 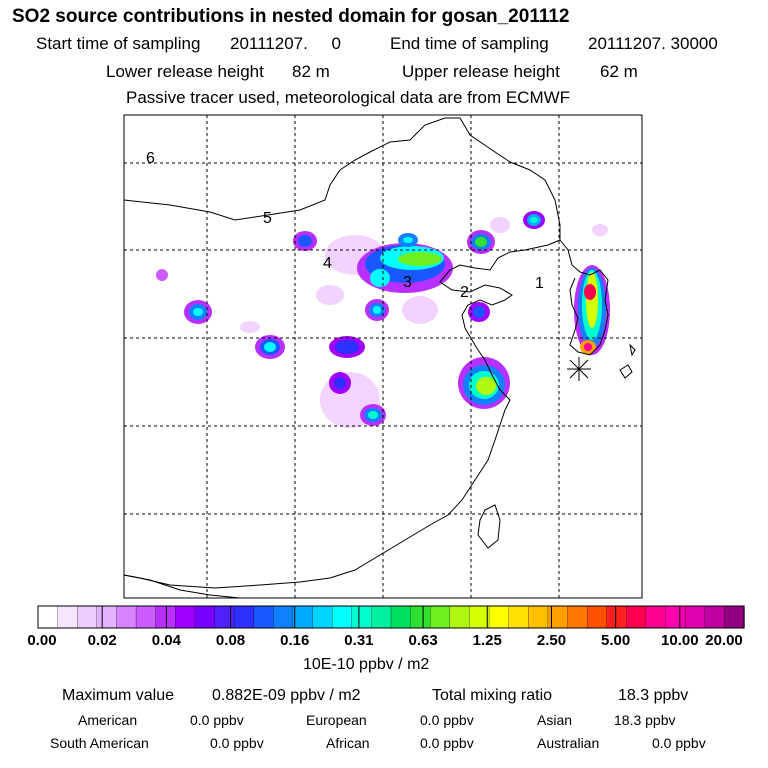 I want to click on start-time-label: Start time of sampling, so click(x=118, y=43).